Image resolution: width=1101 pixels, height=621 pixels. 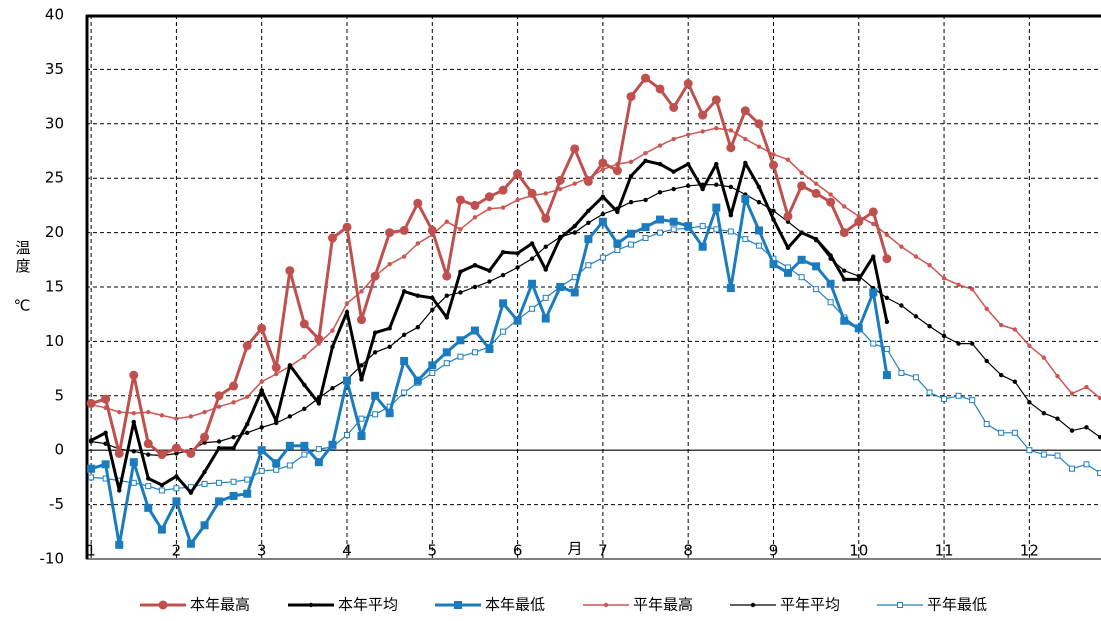 I want to click on y-tick-label: 0, so click(x=59, y=450).